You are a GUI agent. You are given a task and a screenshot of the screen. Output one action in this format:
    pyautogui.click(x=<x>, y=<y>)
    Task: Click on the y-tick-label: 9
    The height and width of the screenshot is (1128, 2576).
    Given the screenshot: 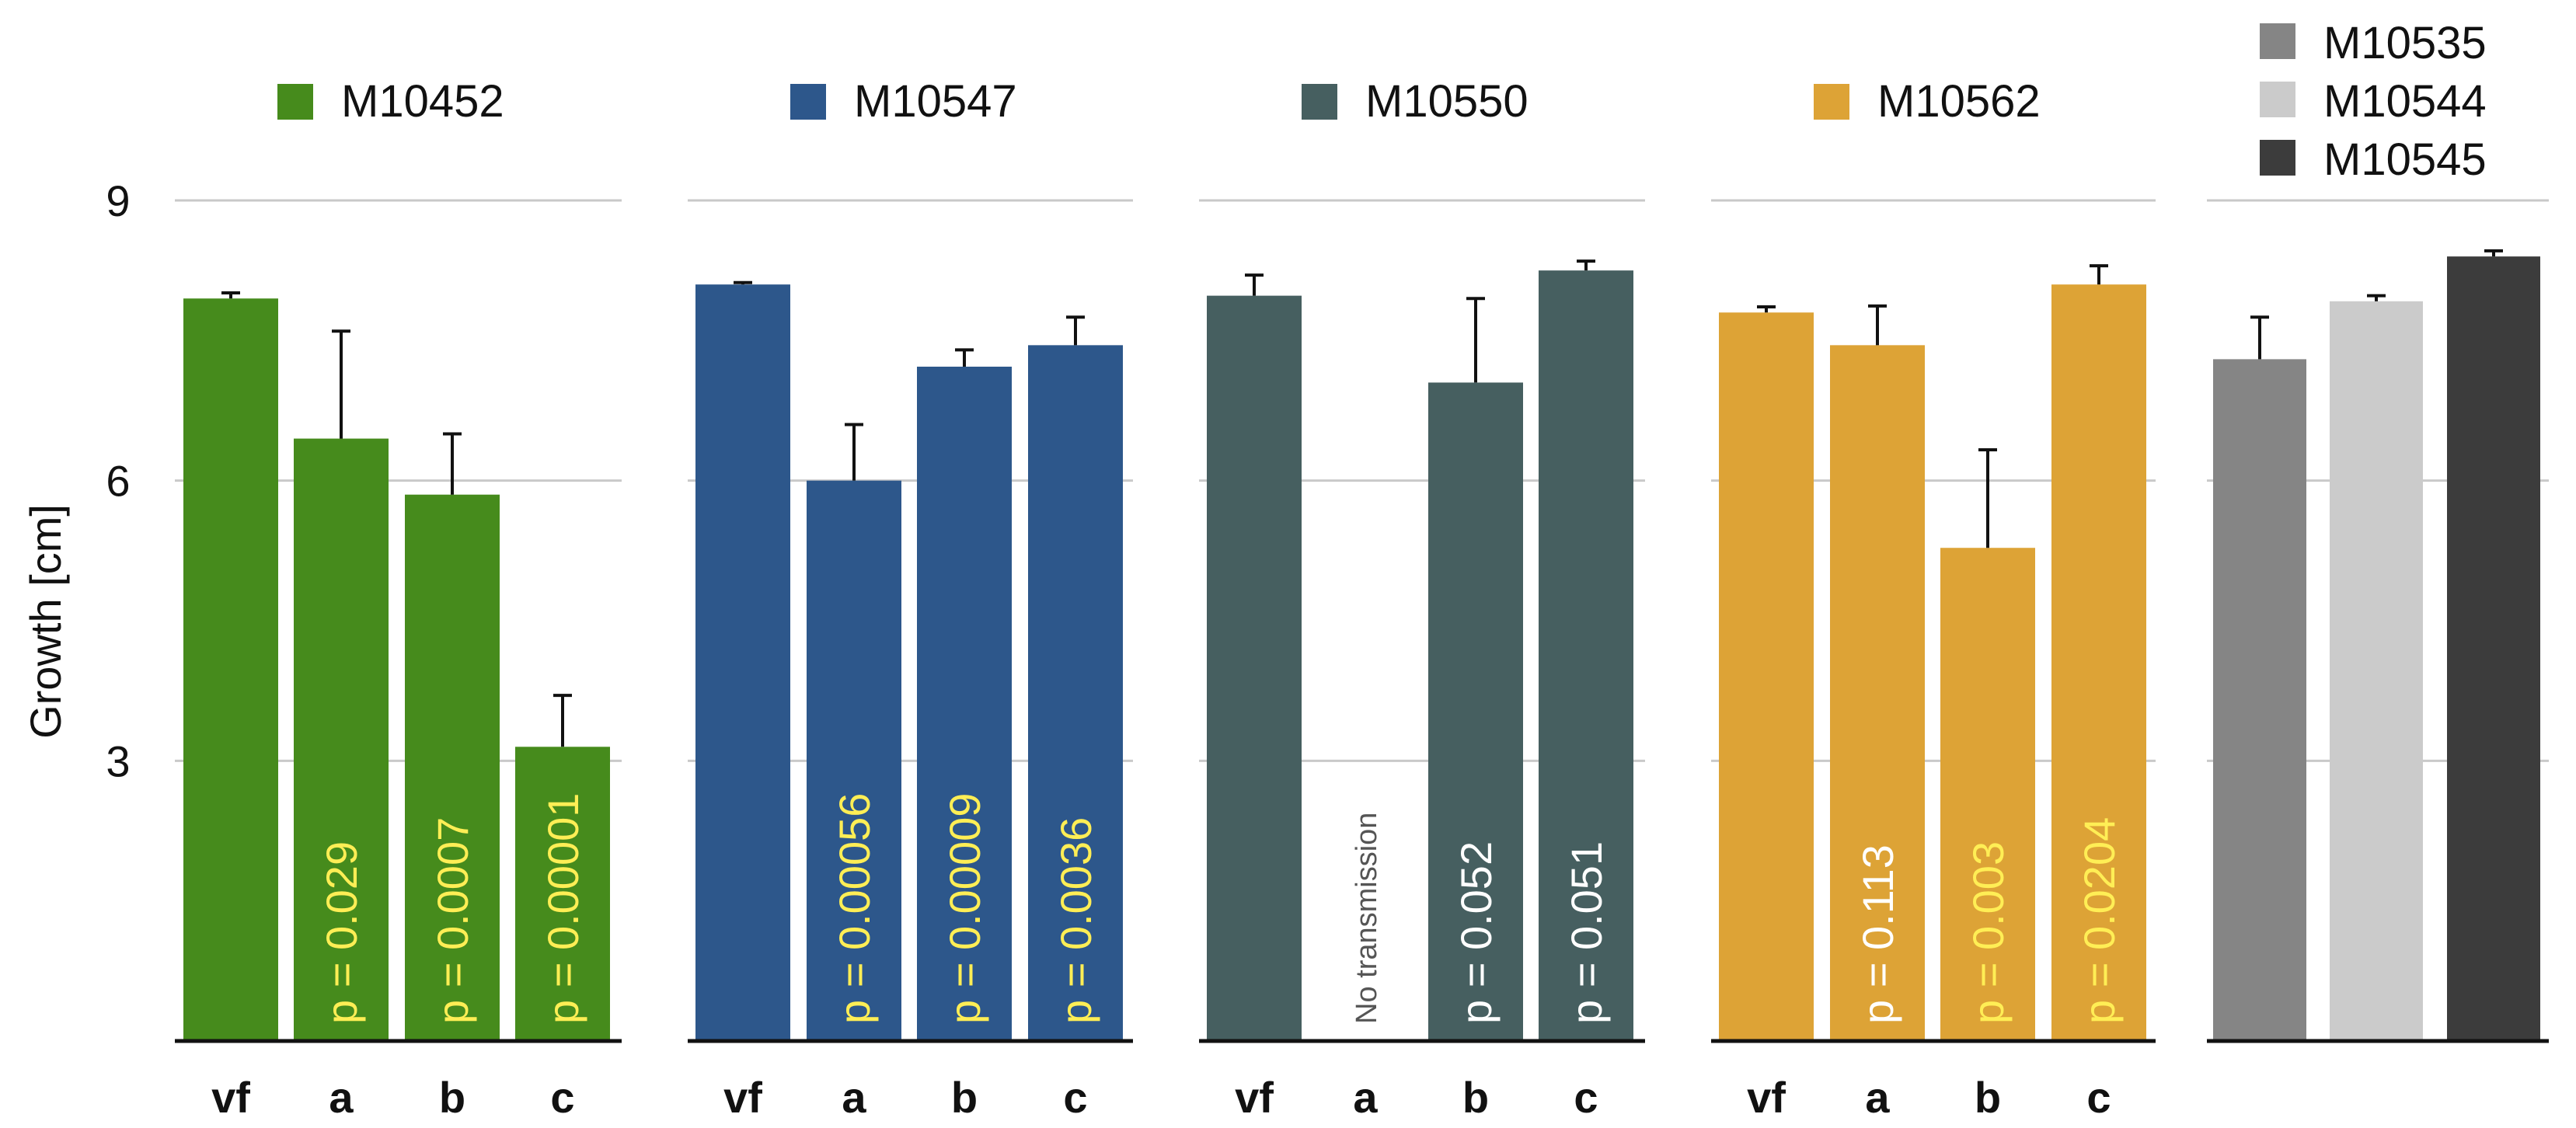 What is the action you would take?
    pyautogui.click(x=118, y=200)
    